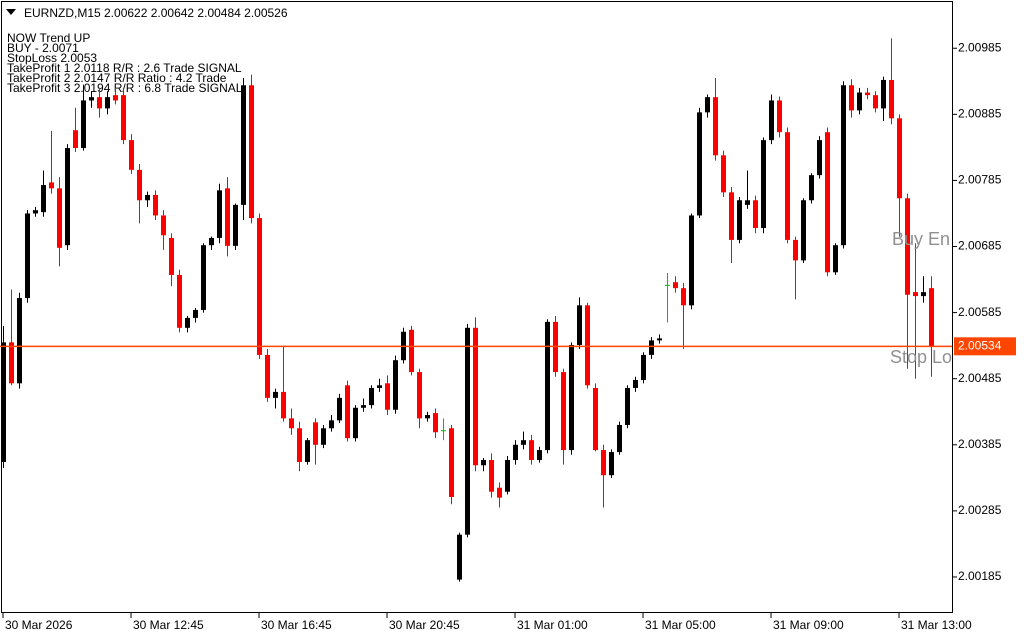 This screenshot has width=1024, height=640. What do you see at coordinates (43, 48) in the screenshot?
I see `indicator-line: BUY - 2.0071` at bounding box center [43, 48].